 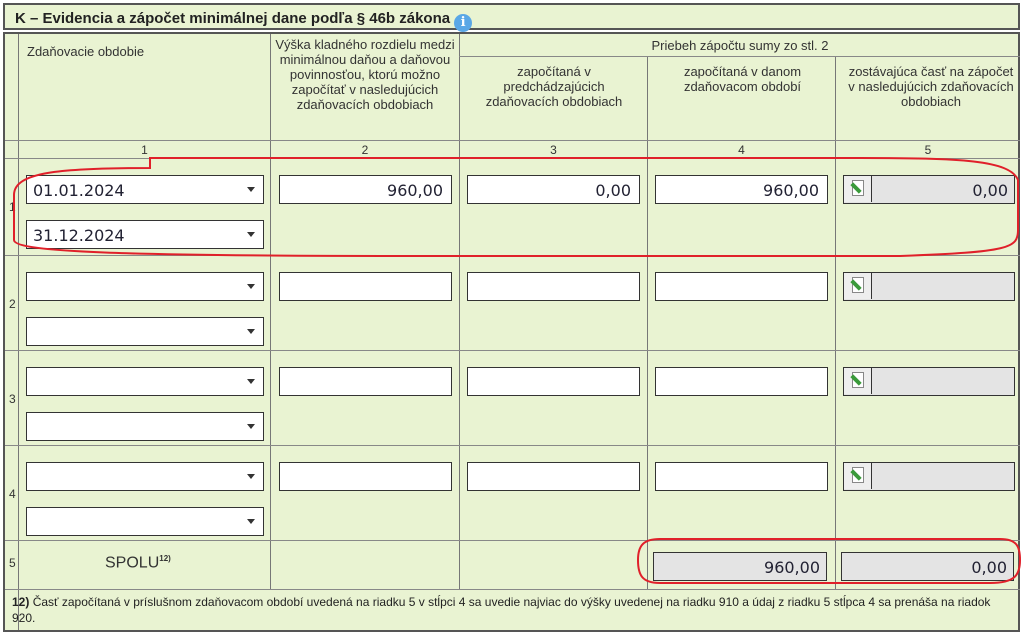 What do you see at coordinates (740, 45) in the screenshot?
I see `header-group: Priebeh zápočtu sumy zo stl. 2` at bounding box center [740, 45].